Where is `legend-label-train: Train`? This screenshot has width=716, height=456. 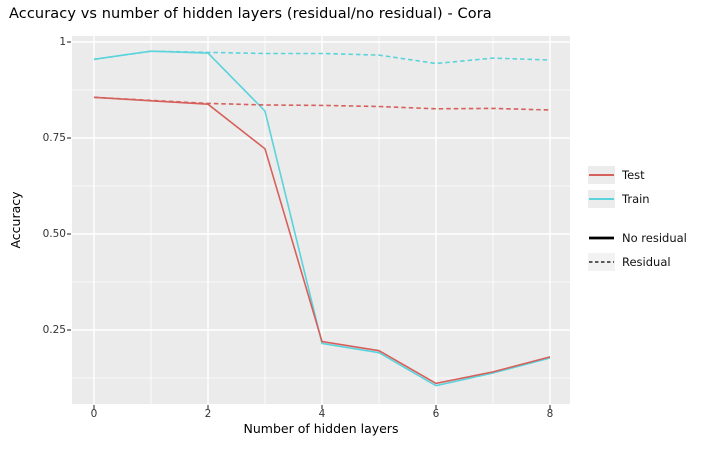 legend-label-train: Train is located at coordinates (636, 199).